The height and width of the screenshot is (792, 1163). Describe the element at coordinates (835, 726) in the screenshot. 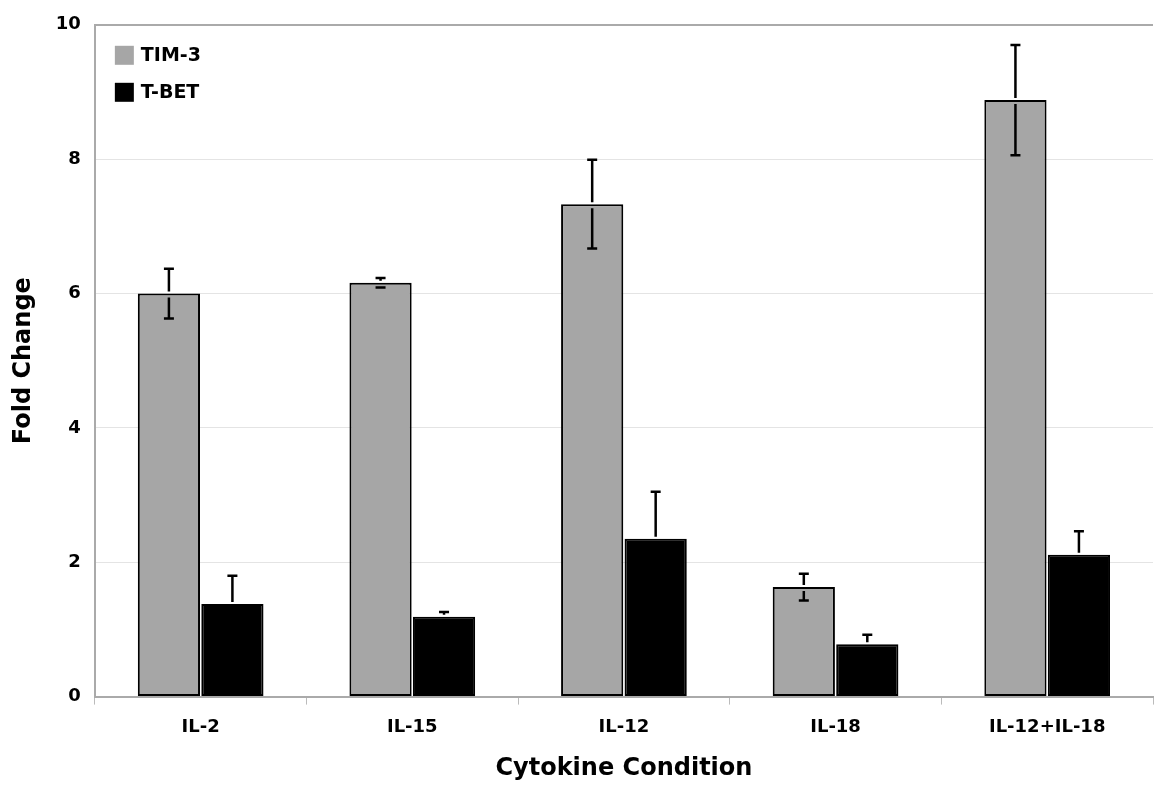

I see `x-tick-label: IL-18` at that location.